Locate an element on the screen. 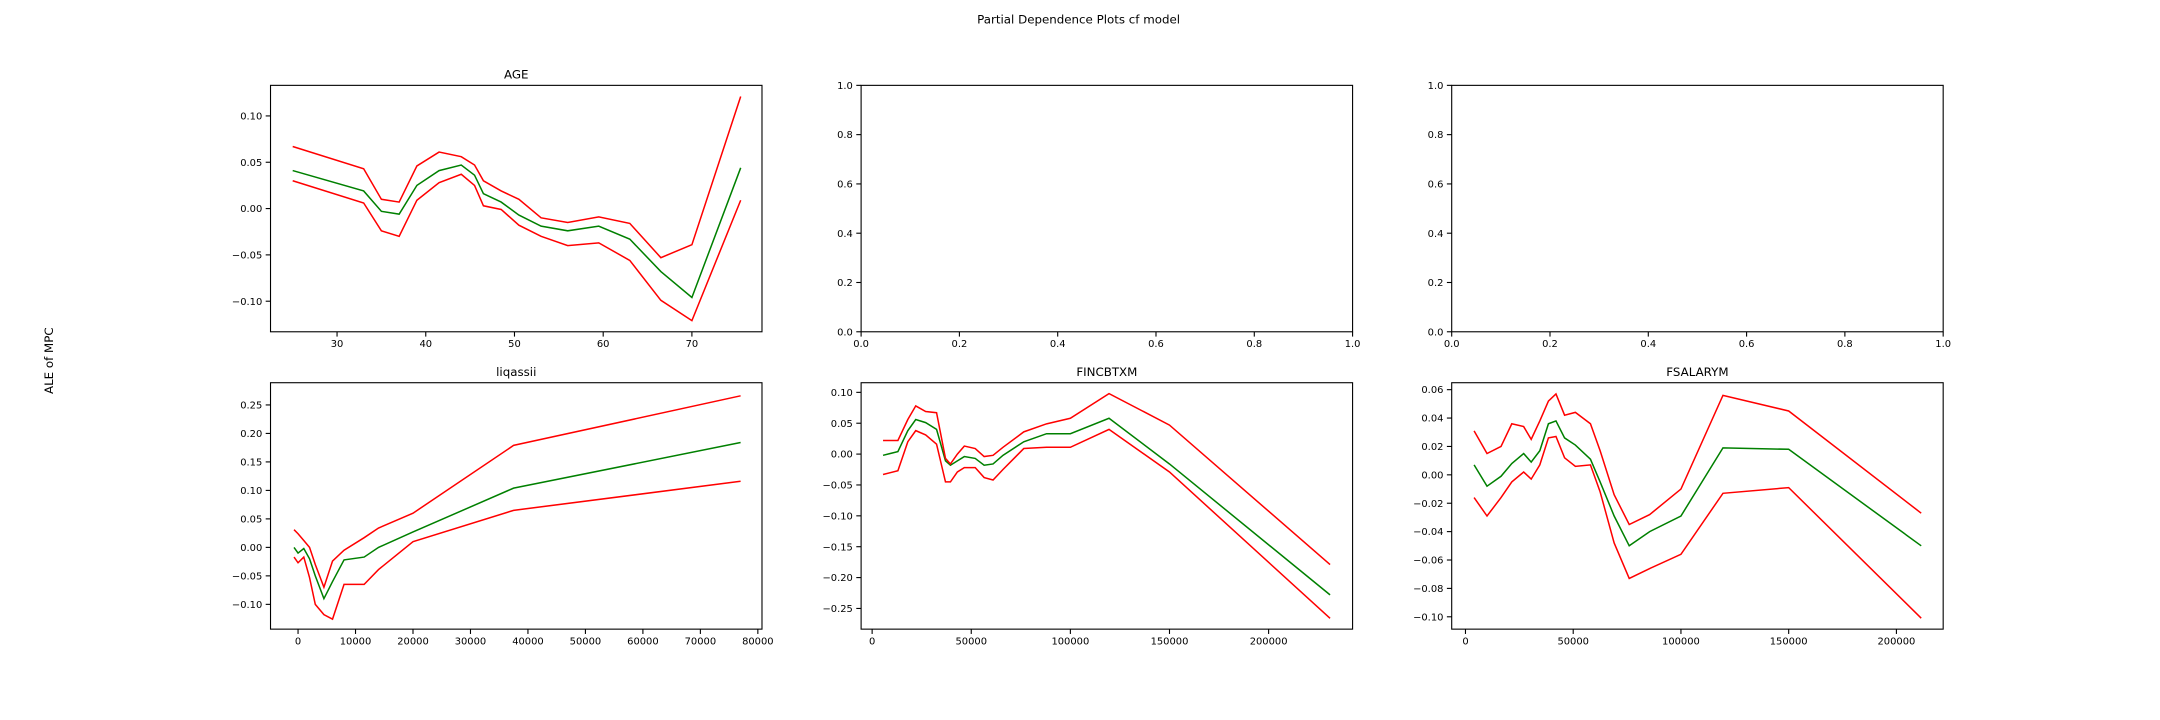  y-tick-label: −0.02 is located at coordinates (1428, 504).